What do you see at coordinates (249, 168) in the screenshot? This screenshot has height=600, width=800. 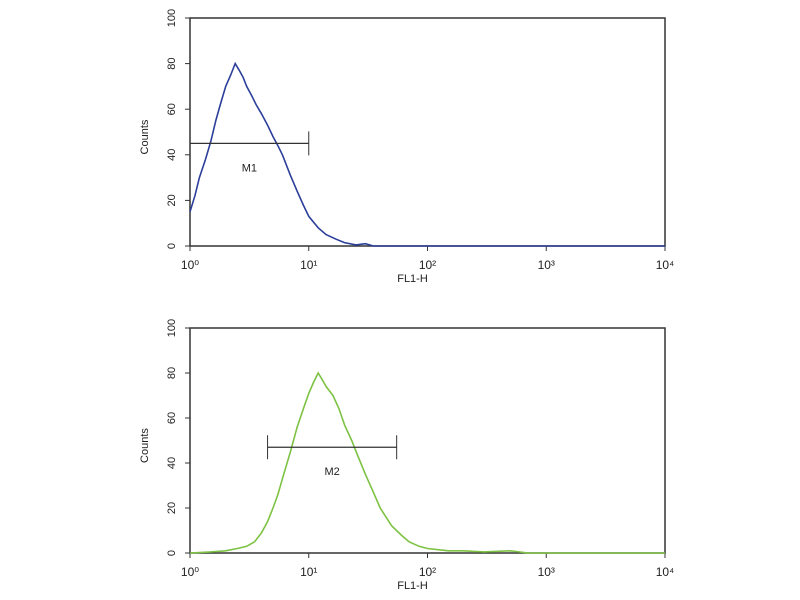 I see `gate-label: M1` at bounding box center [249, 168].